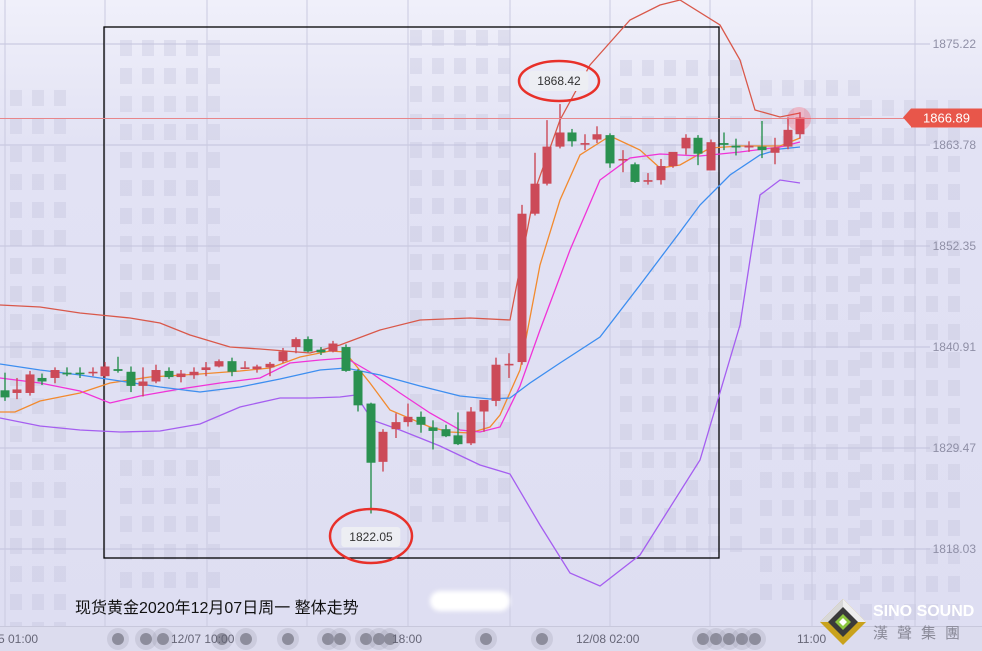  Describe the element at coordinates (924, 611) in the screenshot. I see `logo-text-en: SINO SOUND` at that location.